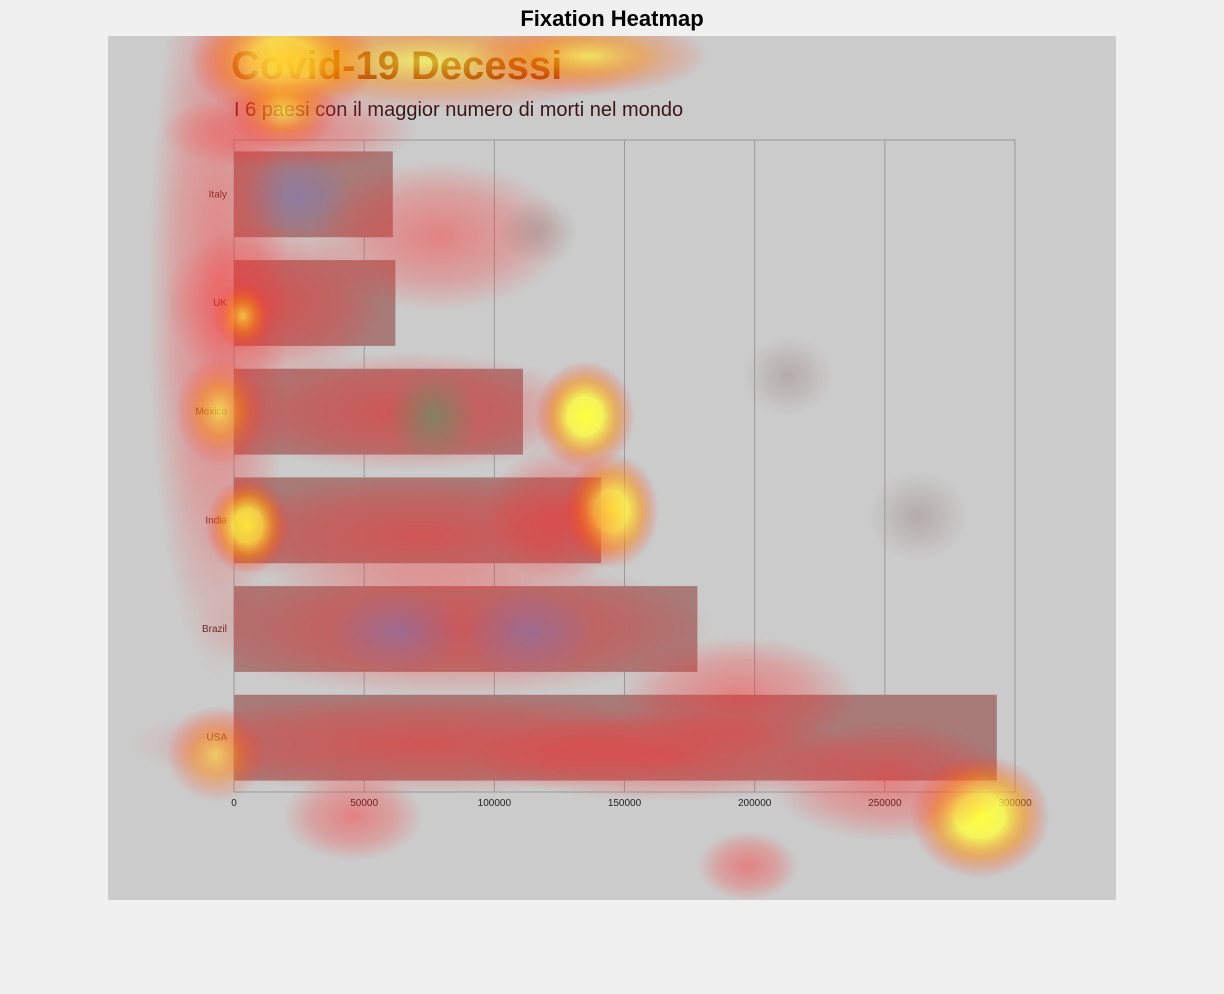 This screenshot has height=994, width=1224. What do you see at coordinates (364, 803) in the screenshot?
I see `x-tick-label: 50000` at bounding box center [364, 803].